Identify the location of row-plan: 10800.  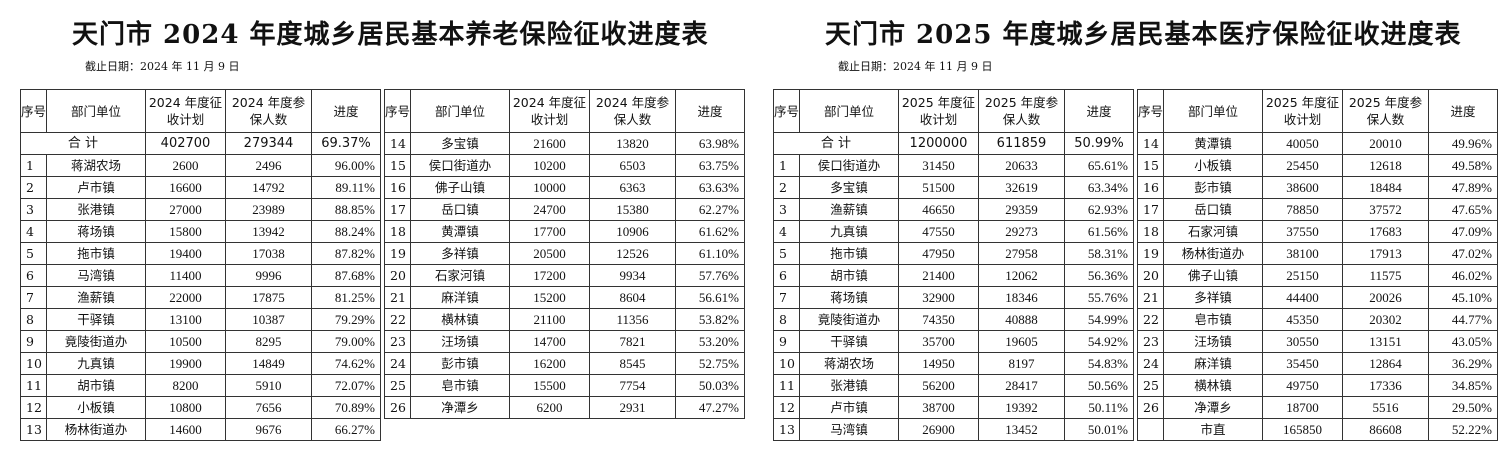
(185, 407).